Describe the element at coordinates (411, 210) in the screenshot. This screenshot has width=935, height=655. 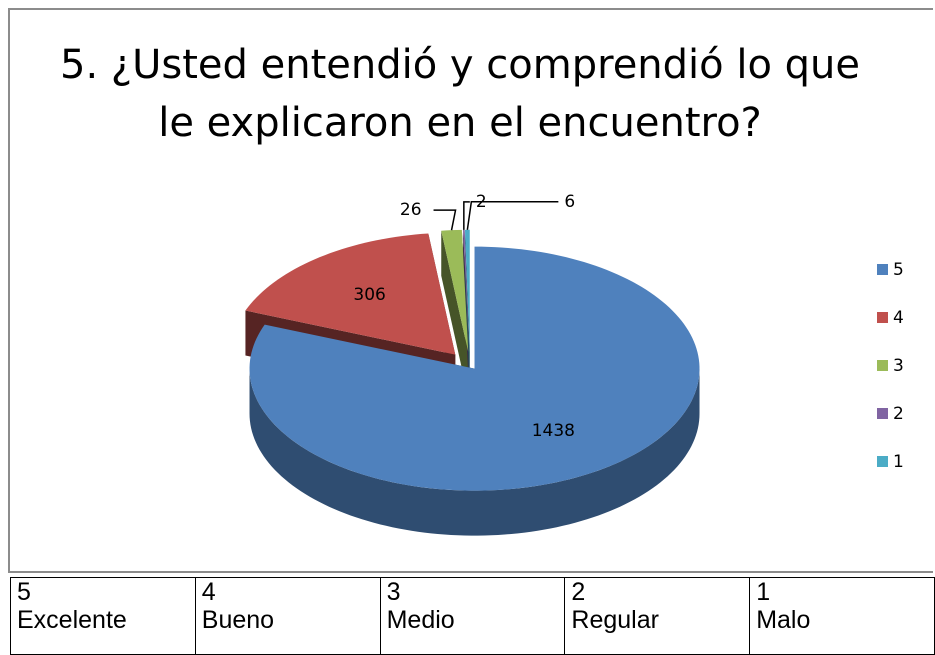
I see `data-label: 26` at that location.